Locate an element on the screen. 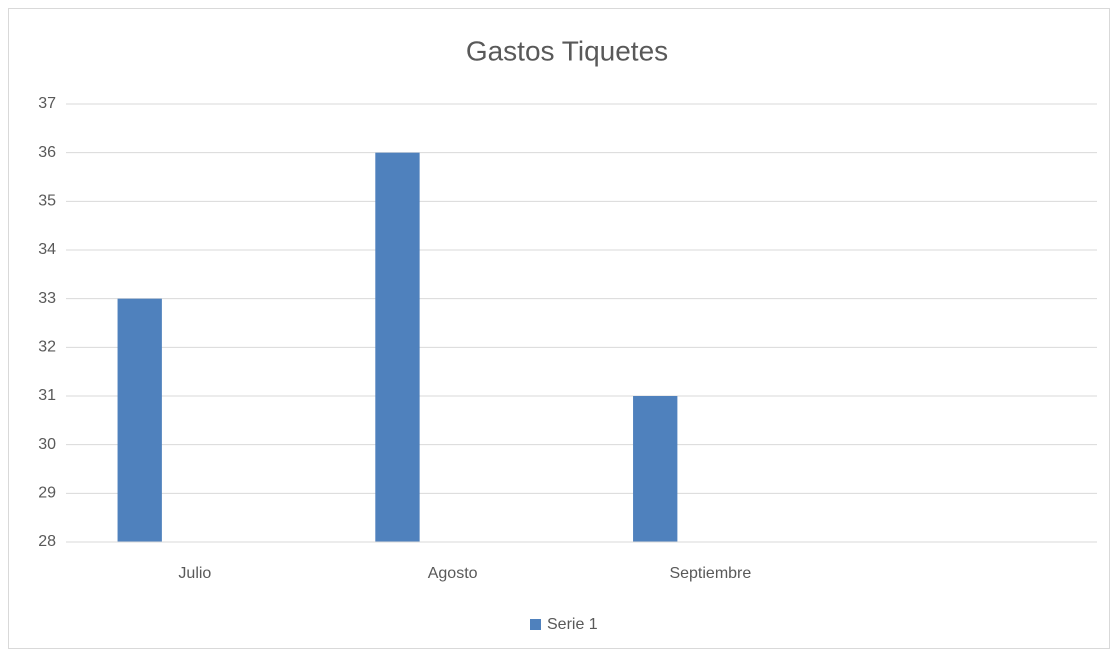  x-tick-label: Agosto is located at coordinates (453, 573).